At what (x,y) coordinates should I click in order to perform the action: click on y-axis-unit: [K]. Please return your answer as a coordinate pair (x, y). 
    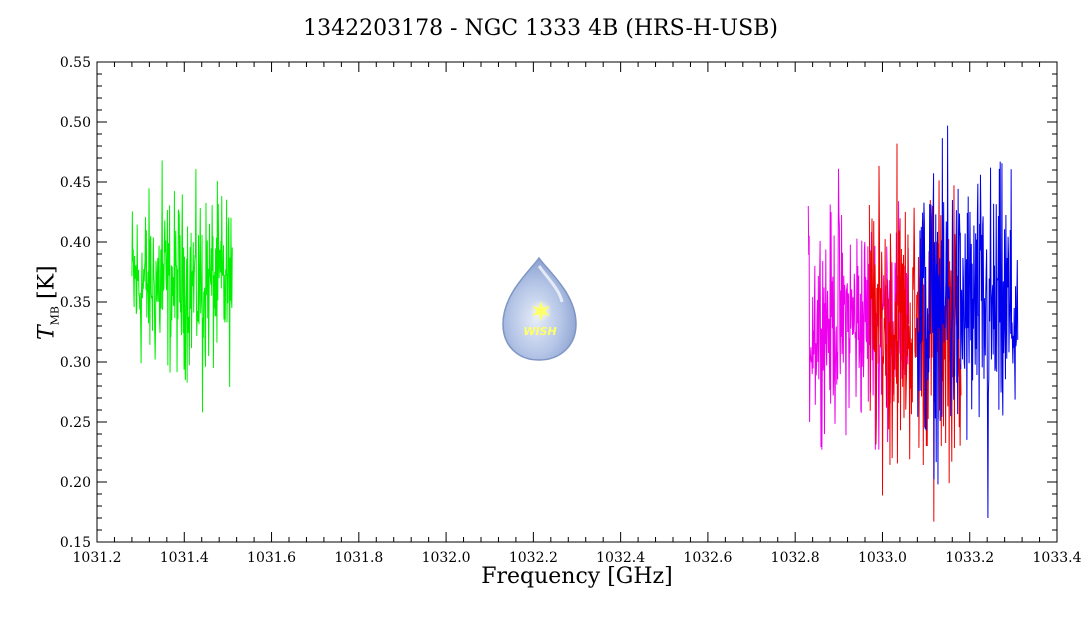
    Looking at the image, I should click on (47, 282).